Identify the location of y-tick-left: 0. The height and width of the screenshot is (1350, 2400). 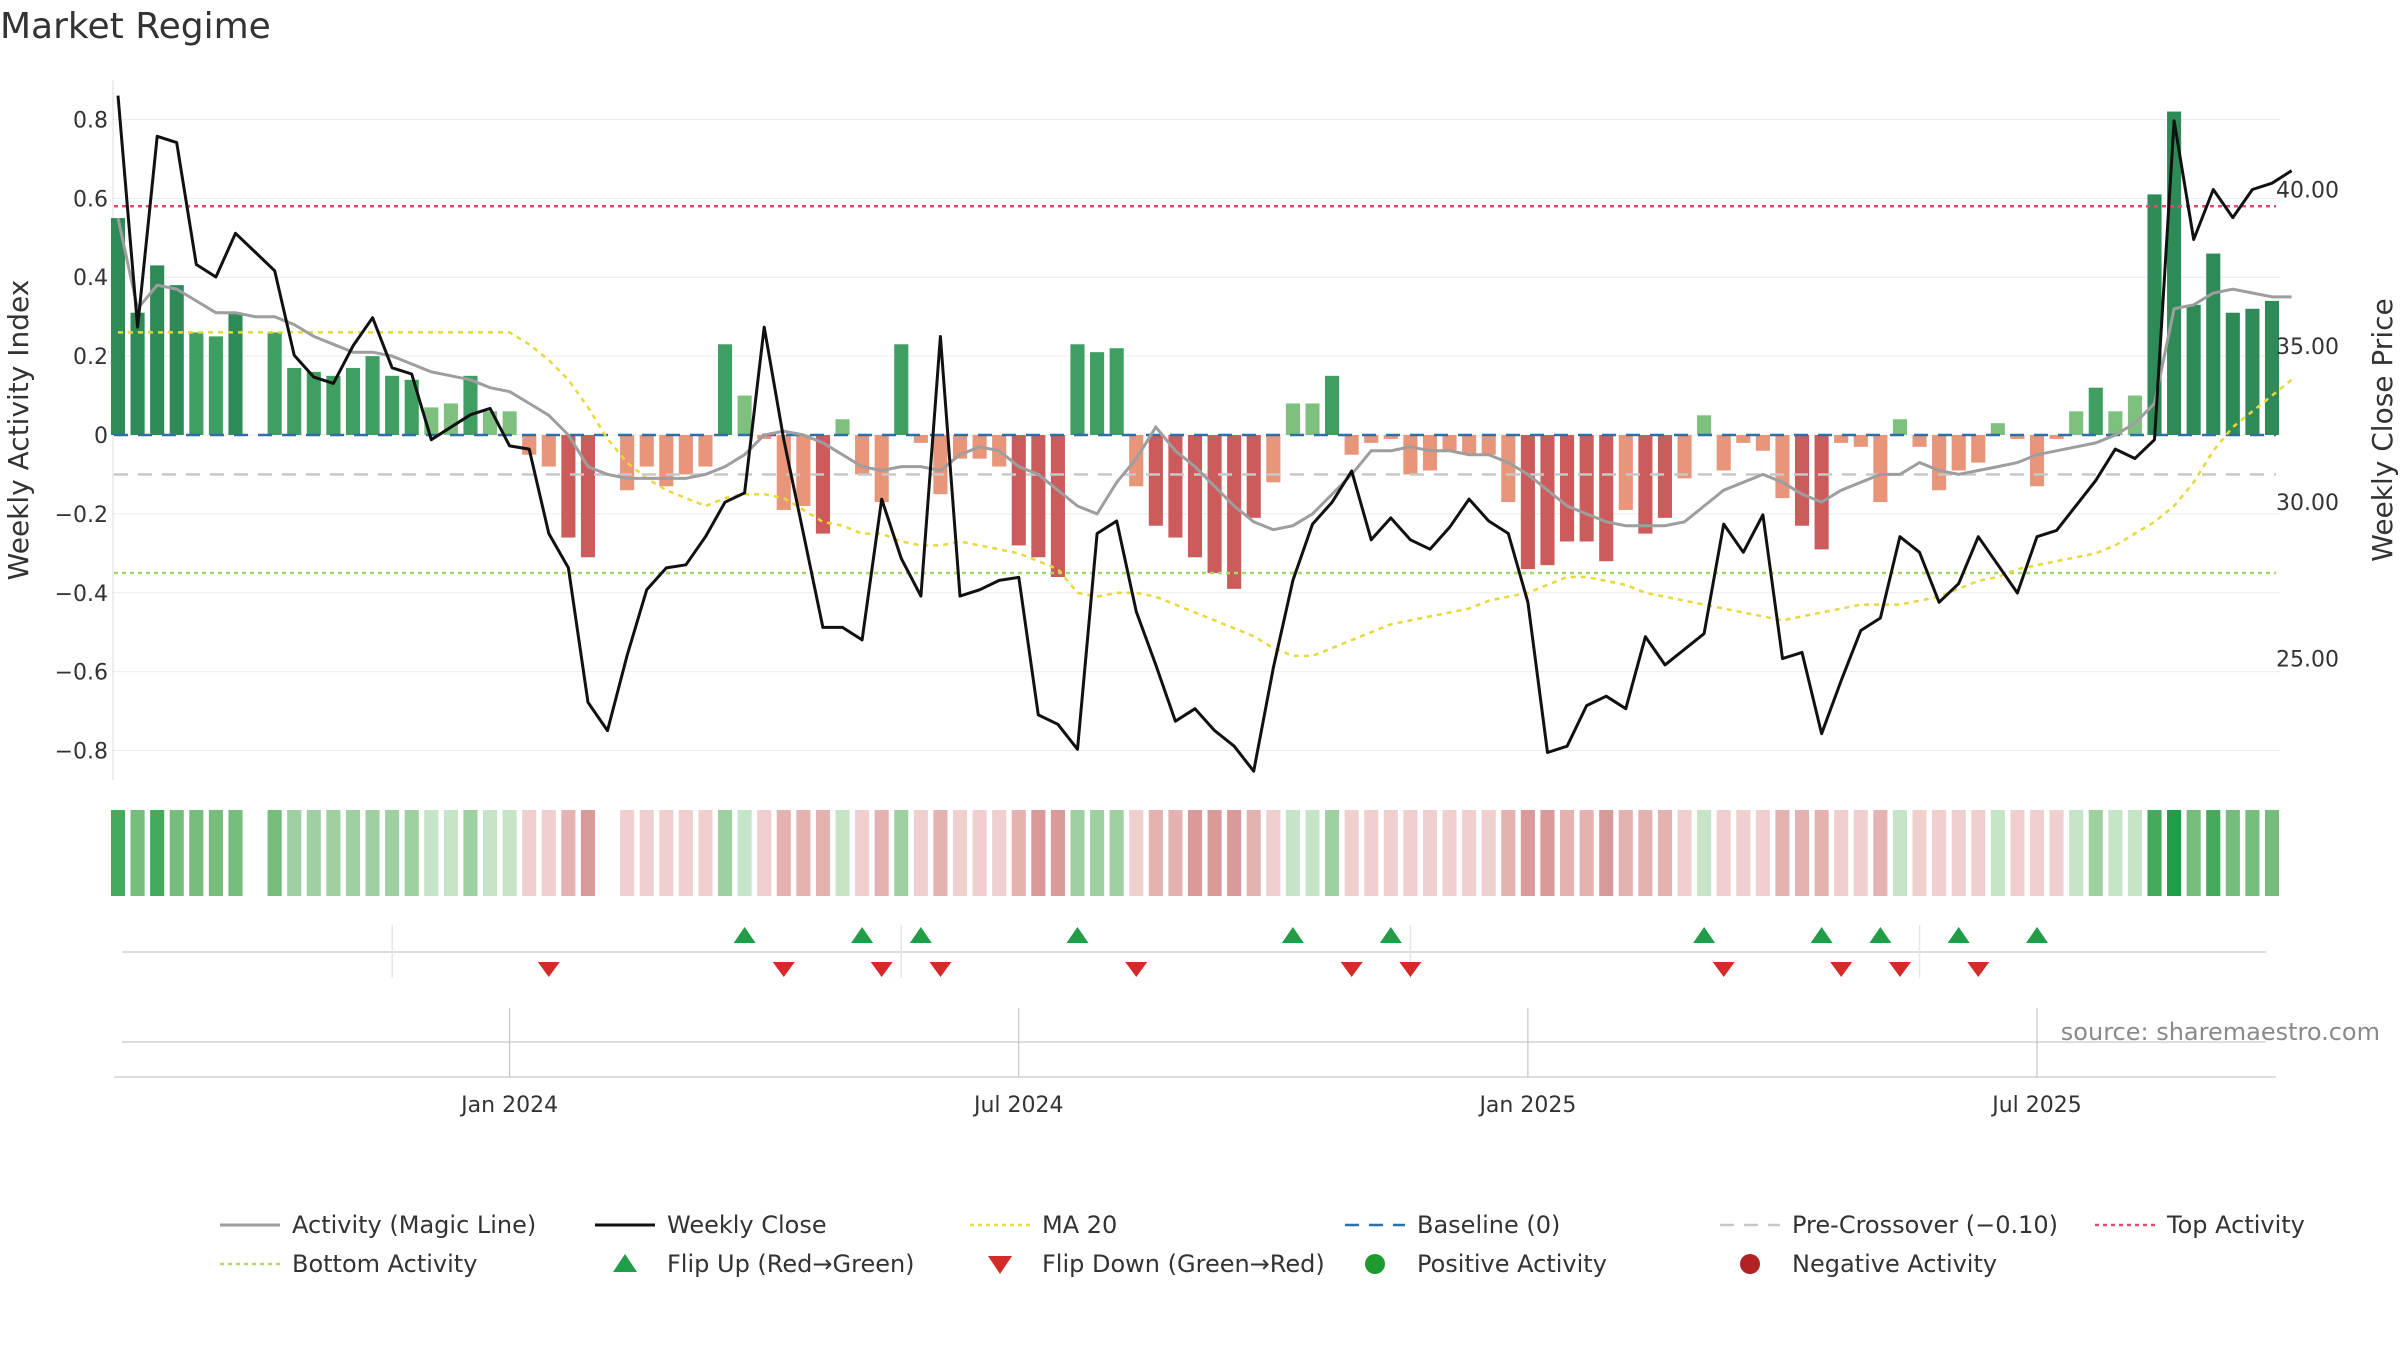
(101, 436).